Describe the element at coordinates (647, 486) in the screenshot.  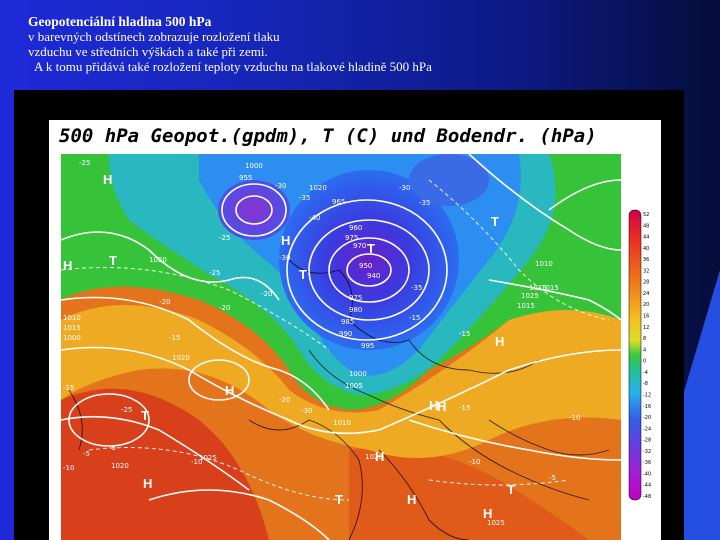
I see `scale-tick-label: -44` at that location.